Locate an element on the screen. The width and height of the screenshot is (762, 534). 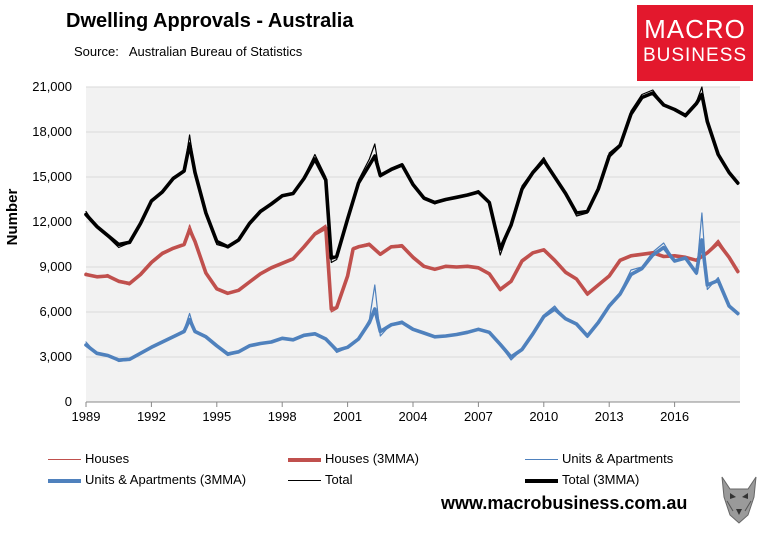
source-line: Source: Australian Bureau of Statistics is located at coordinates (188, 51).